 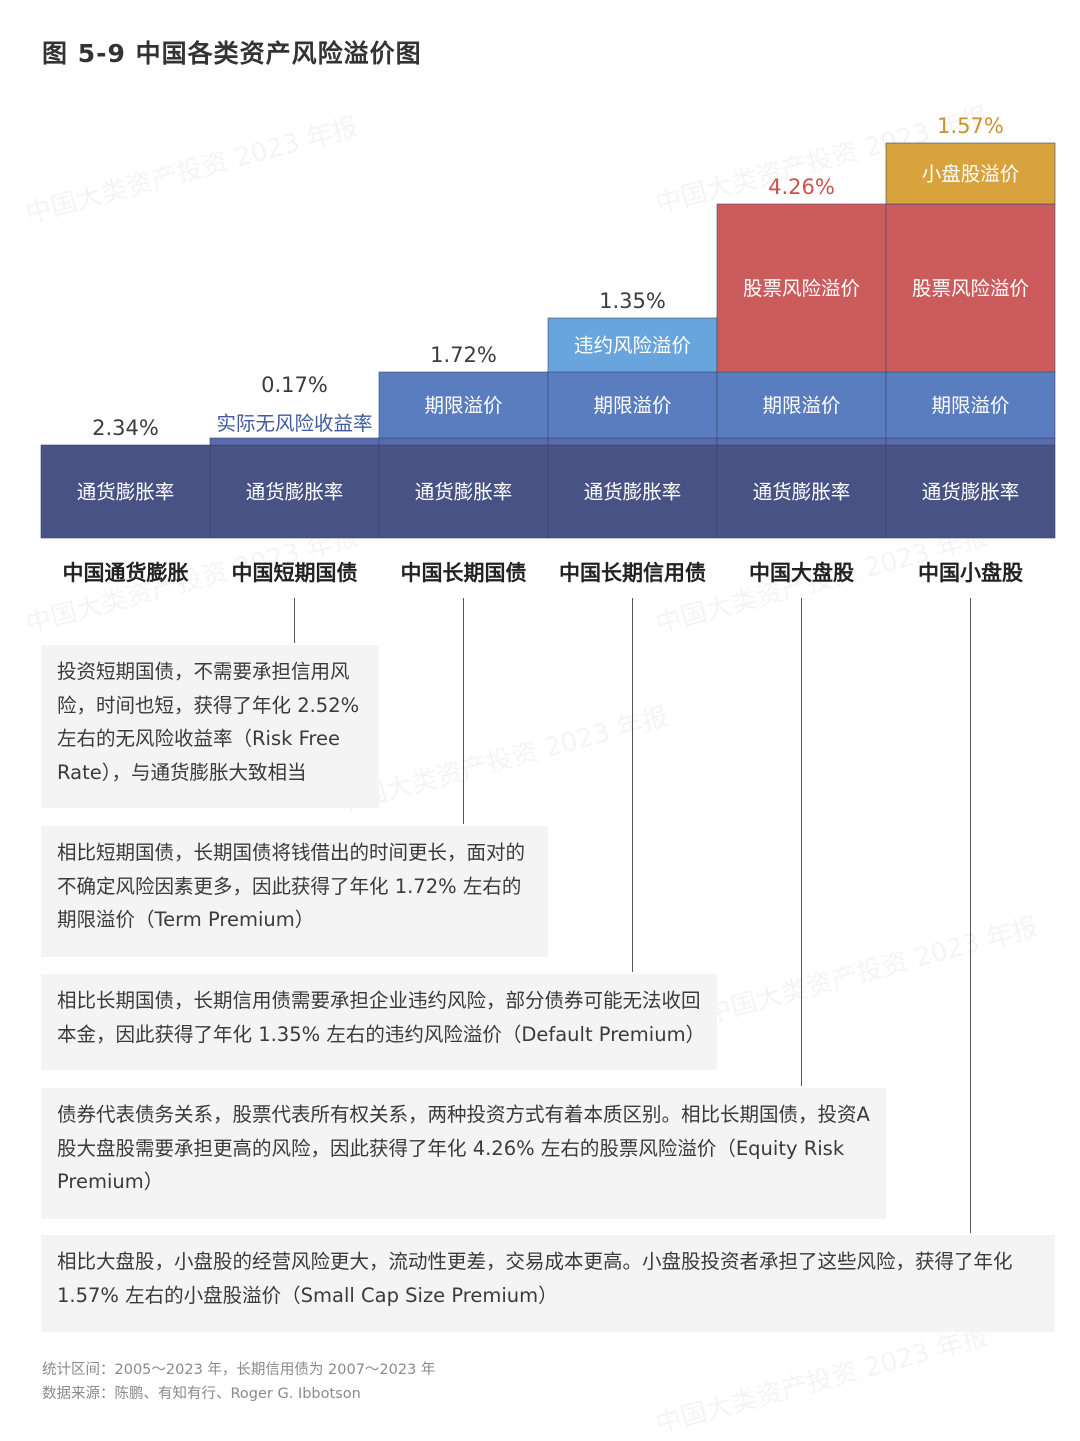 What do you see at coordinates (126, 573) in the screenshot?
I see `category-label: 中国通货膨胀` at bounding box center [126, 573].